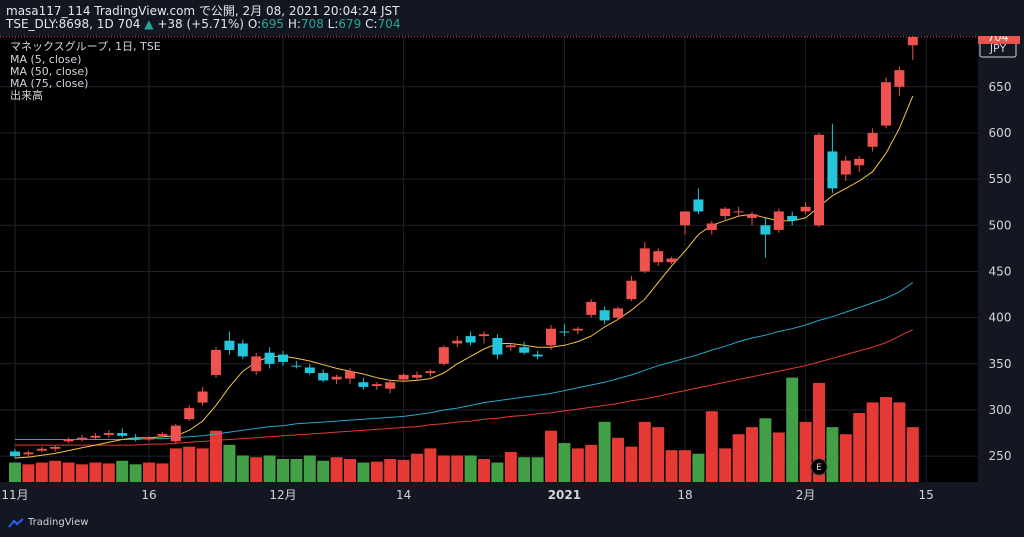 The height and width of the screenshot is (537, 1024). Describe the element at coordinates (60, 24) in the screenshot. I see `symbol-label: TSE_DLY:8698, 1D` at that location.